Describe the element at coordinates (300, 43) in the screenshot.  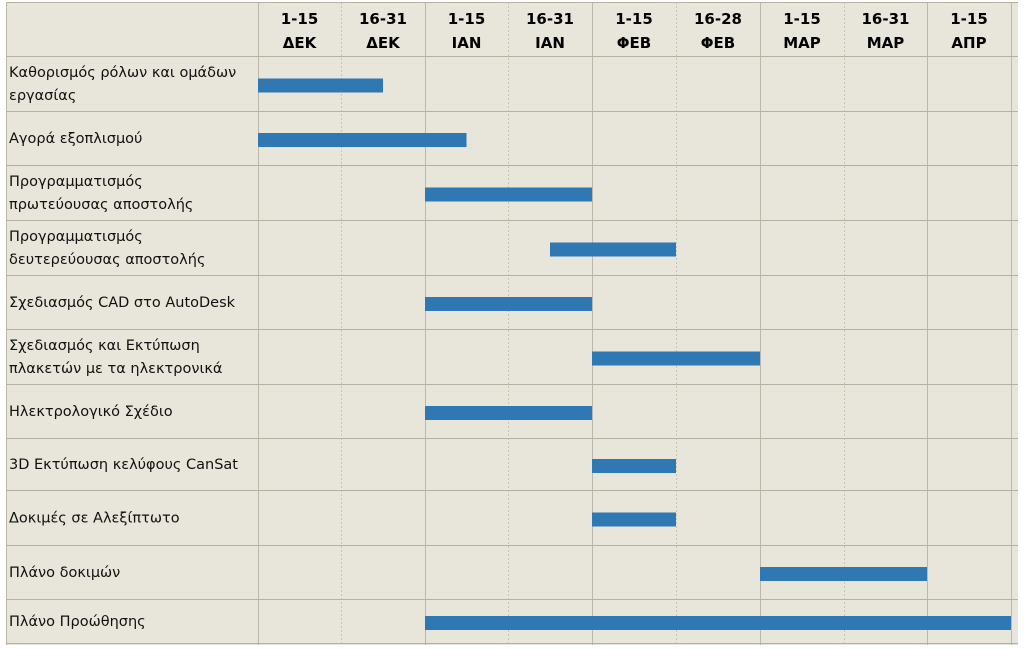
I see `period-month-0: ΔΕΚ` at that location.